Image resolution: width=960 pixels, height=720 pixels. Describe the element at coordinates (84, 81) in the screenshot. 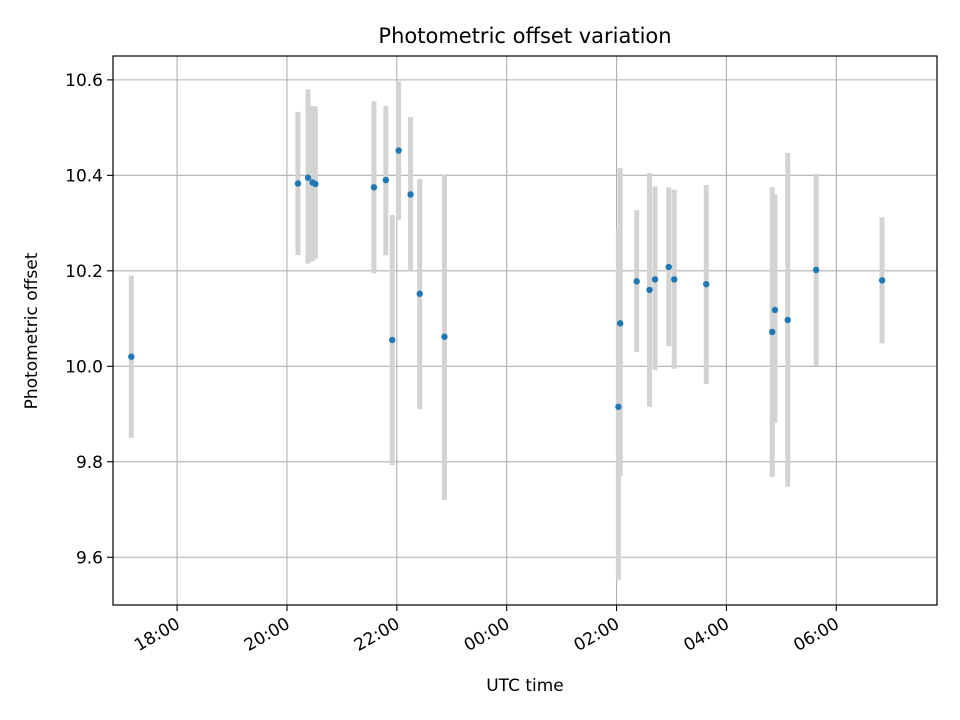

I see `y-tick-label: 10.6` at that location.